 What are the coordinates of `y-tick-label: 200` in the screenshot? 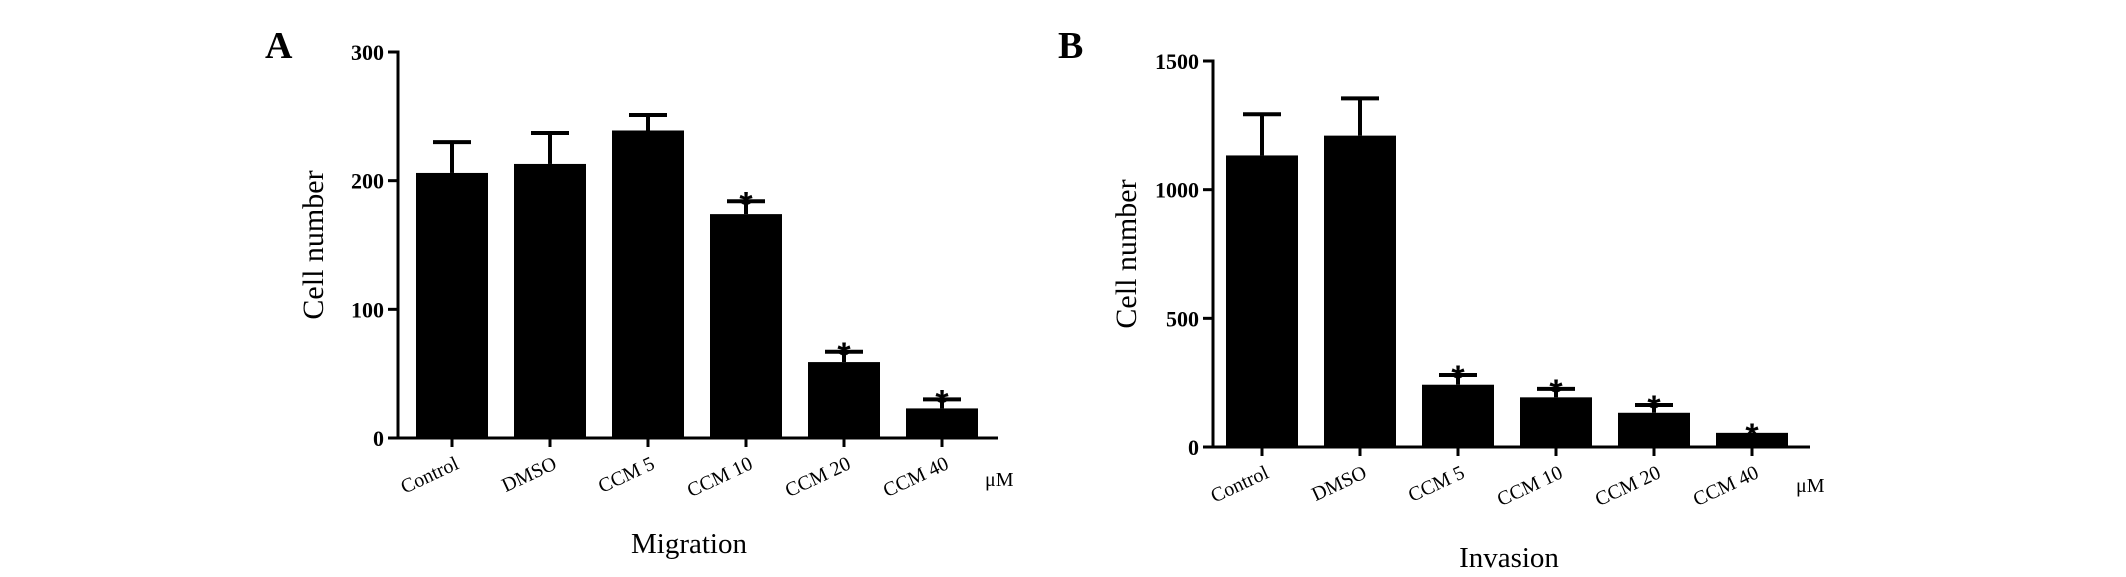 It's located at (367, 181).